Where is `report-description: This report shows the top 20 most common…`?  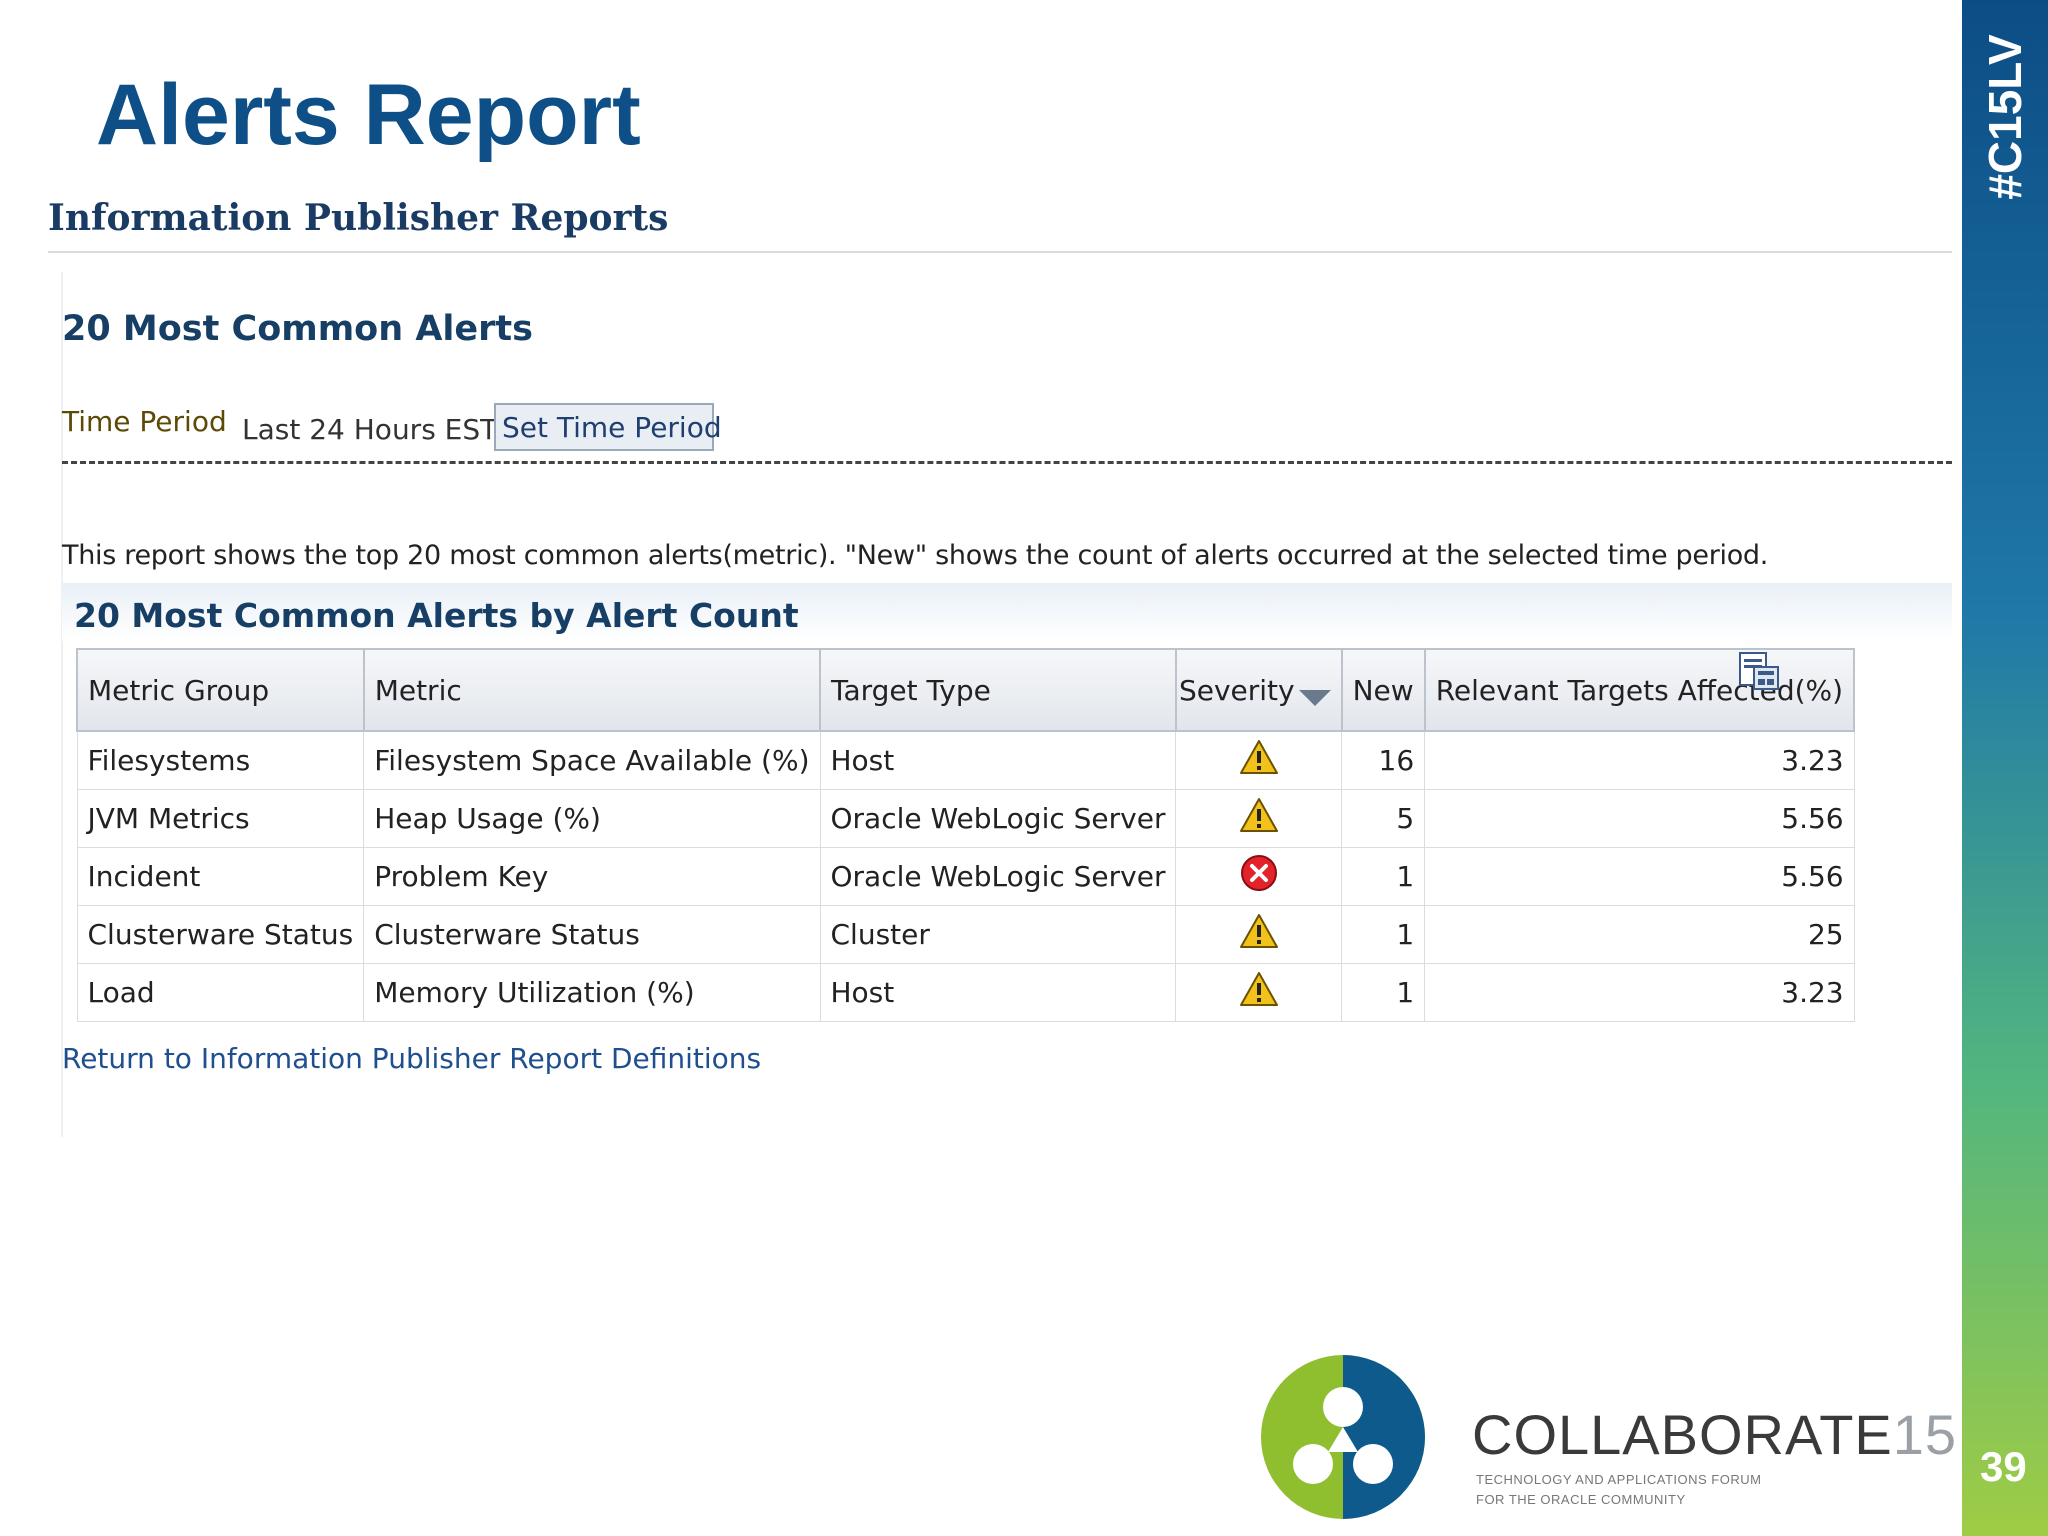
report-description: This report shows the top 20 most common… is located at coordinates (915, 555).